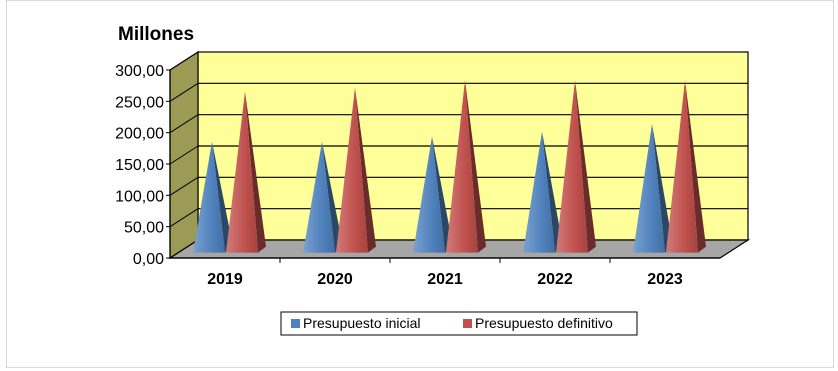 Image resolution: width=838 pixels, height=371 pixels. What do you see at coordinates (156, 34) in the screenshot?
I see `y-axis-label: Millones` at bounding box center [156, 34].